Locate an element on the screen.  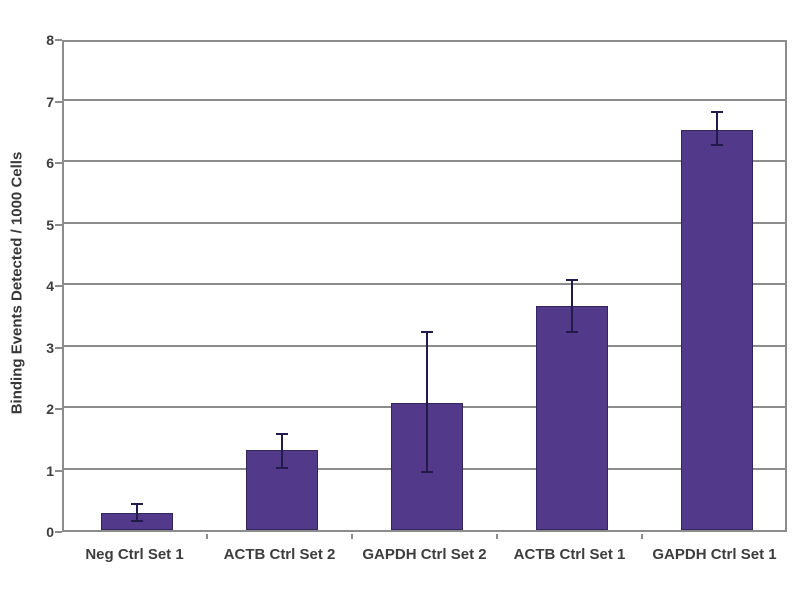
y-tick-label: 5 is located at coordinates (50, 224).